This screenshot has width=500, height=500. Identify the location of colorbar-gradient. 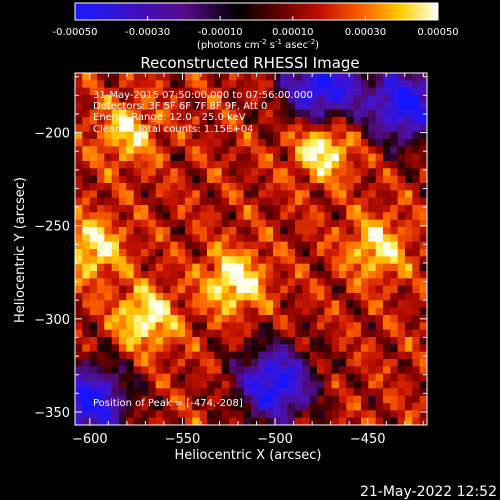
(256, 11).